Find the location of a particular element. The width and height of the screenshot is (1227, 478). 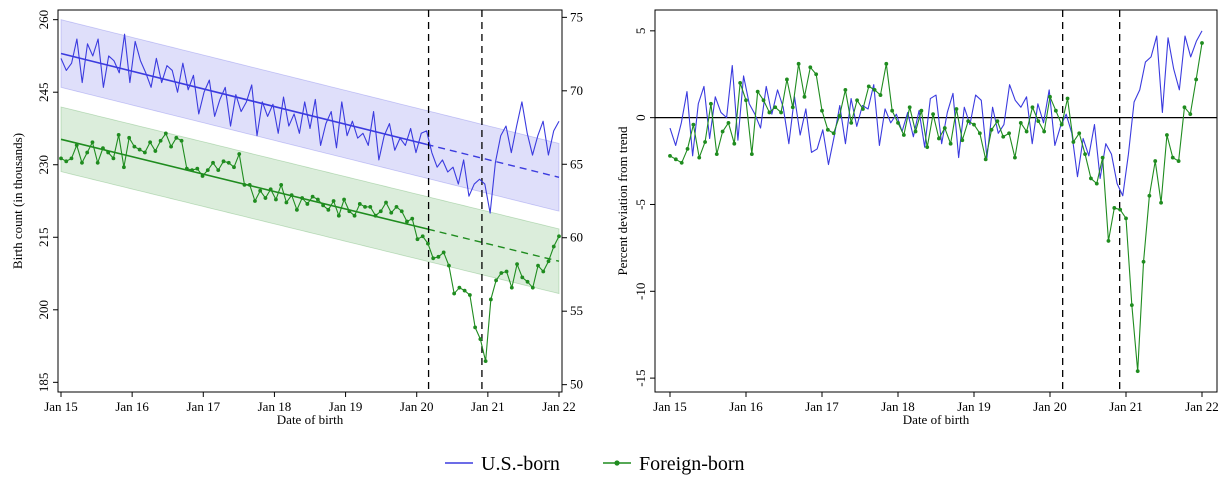

legend-item-u-s-born: U.S.-born is located at coordinates (502, 464).